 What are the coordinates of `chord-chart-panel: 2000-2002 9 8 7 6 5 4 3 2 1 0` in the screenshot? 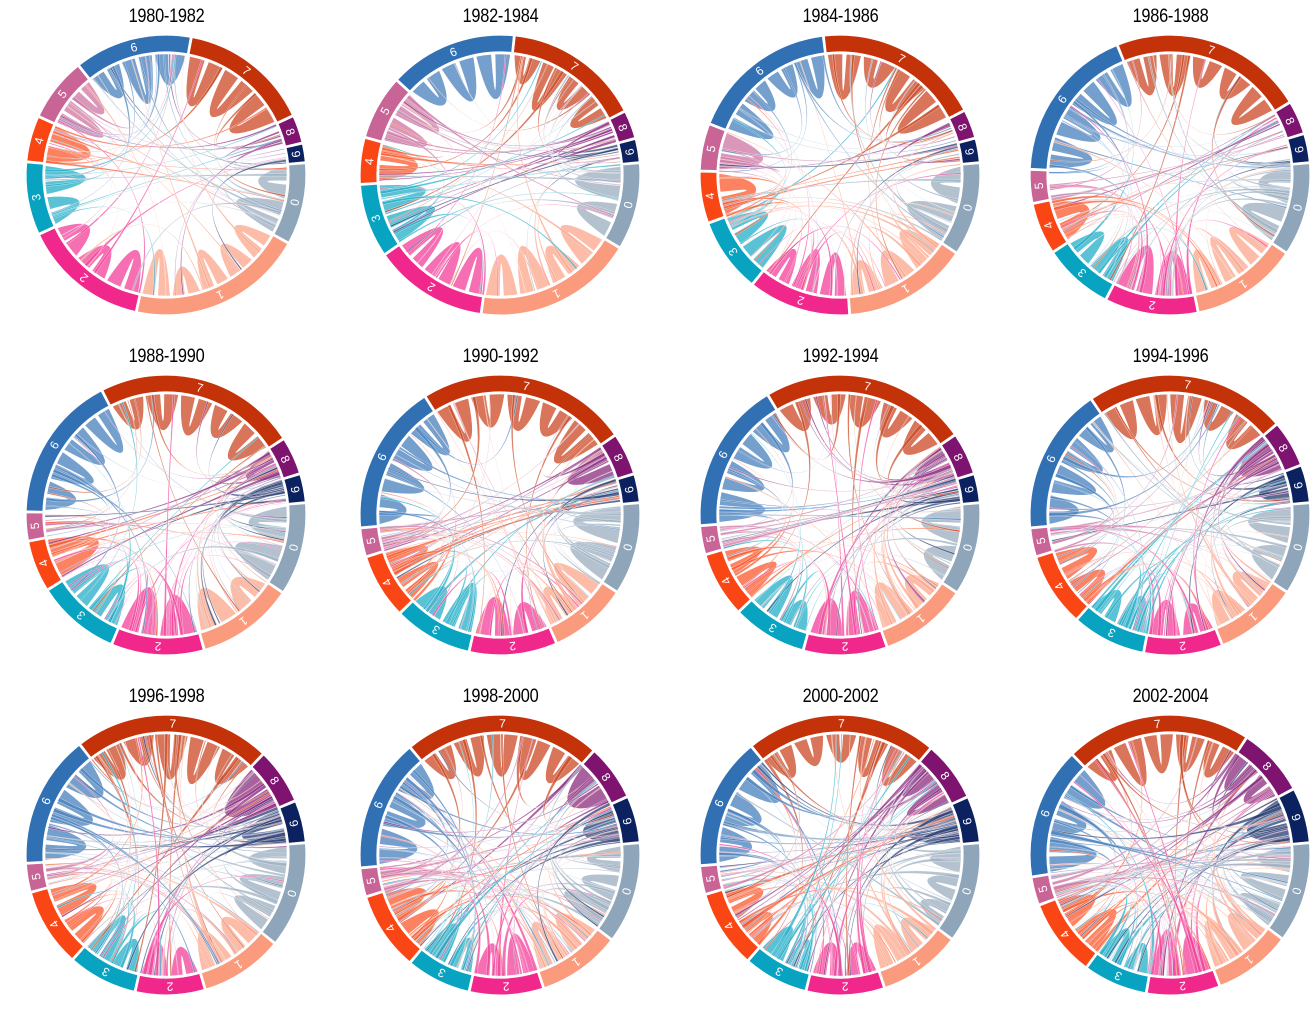 It's located at (840, 846).